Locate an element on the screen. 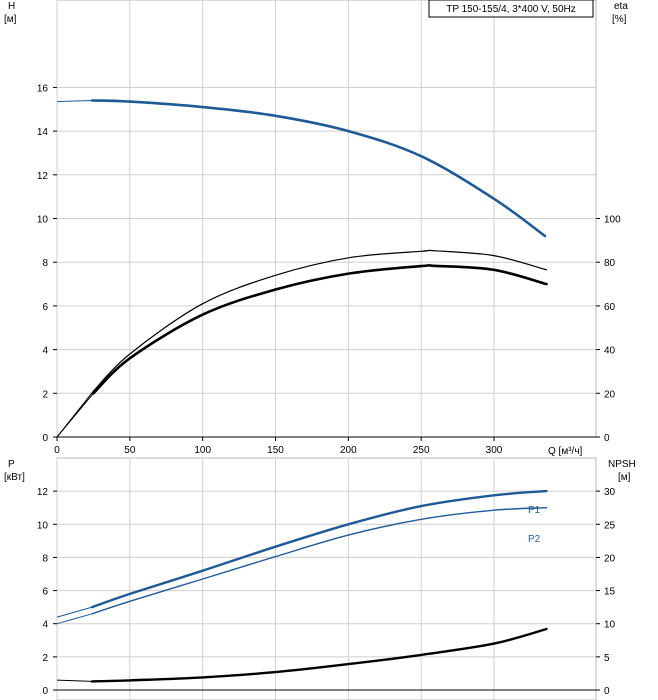 The image size is (658, 700). upper-right-axis-unit: [%] is located at coordinates (619, 19).